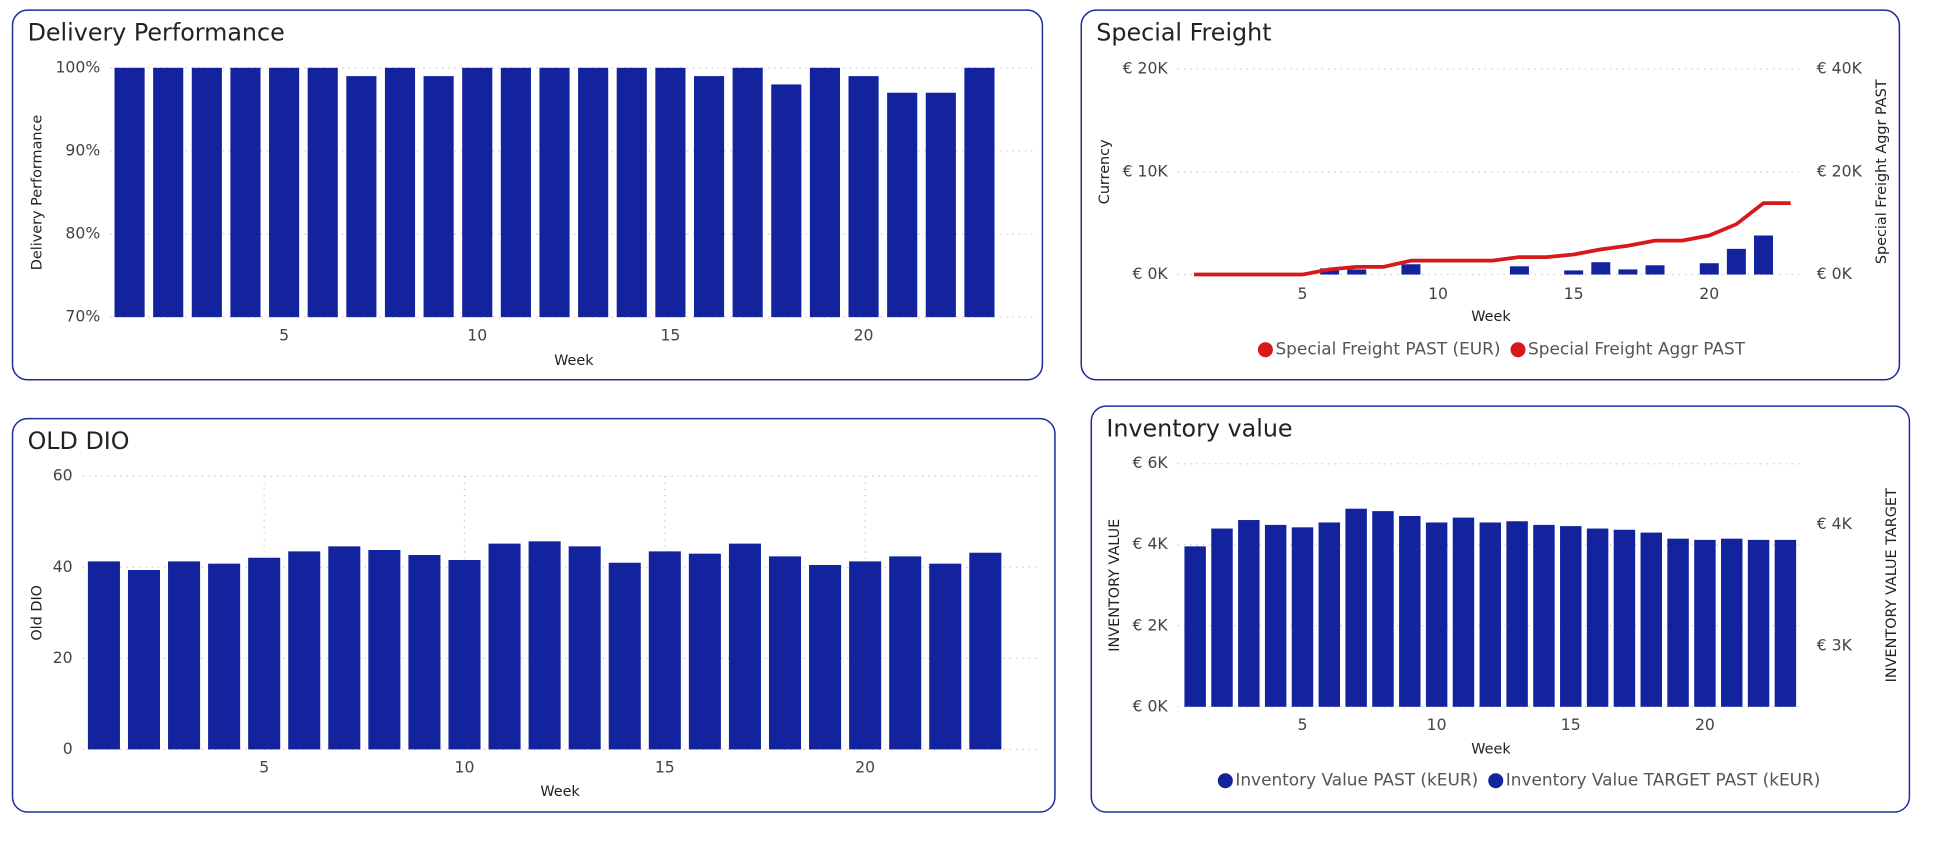 This screenshot has height=841, width=1942. What do you see at coordinates (1199, 428) in the screenshot?
I see `chart-title: Inventory value` at bounding box center [1199, 428].